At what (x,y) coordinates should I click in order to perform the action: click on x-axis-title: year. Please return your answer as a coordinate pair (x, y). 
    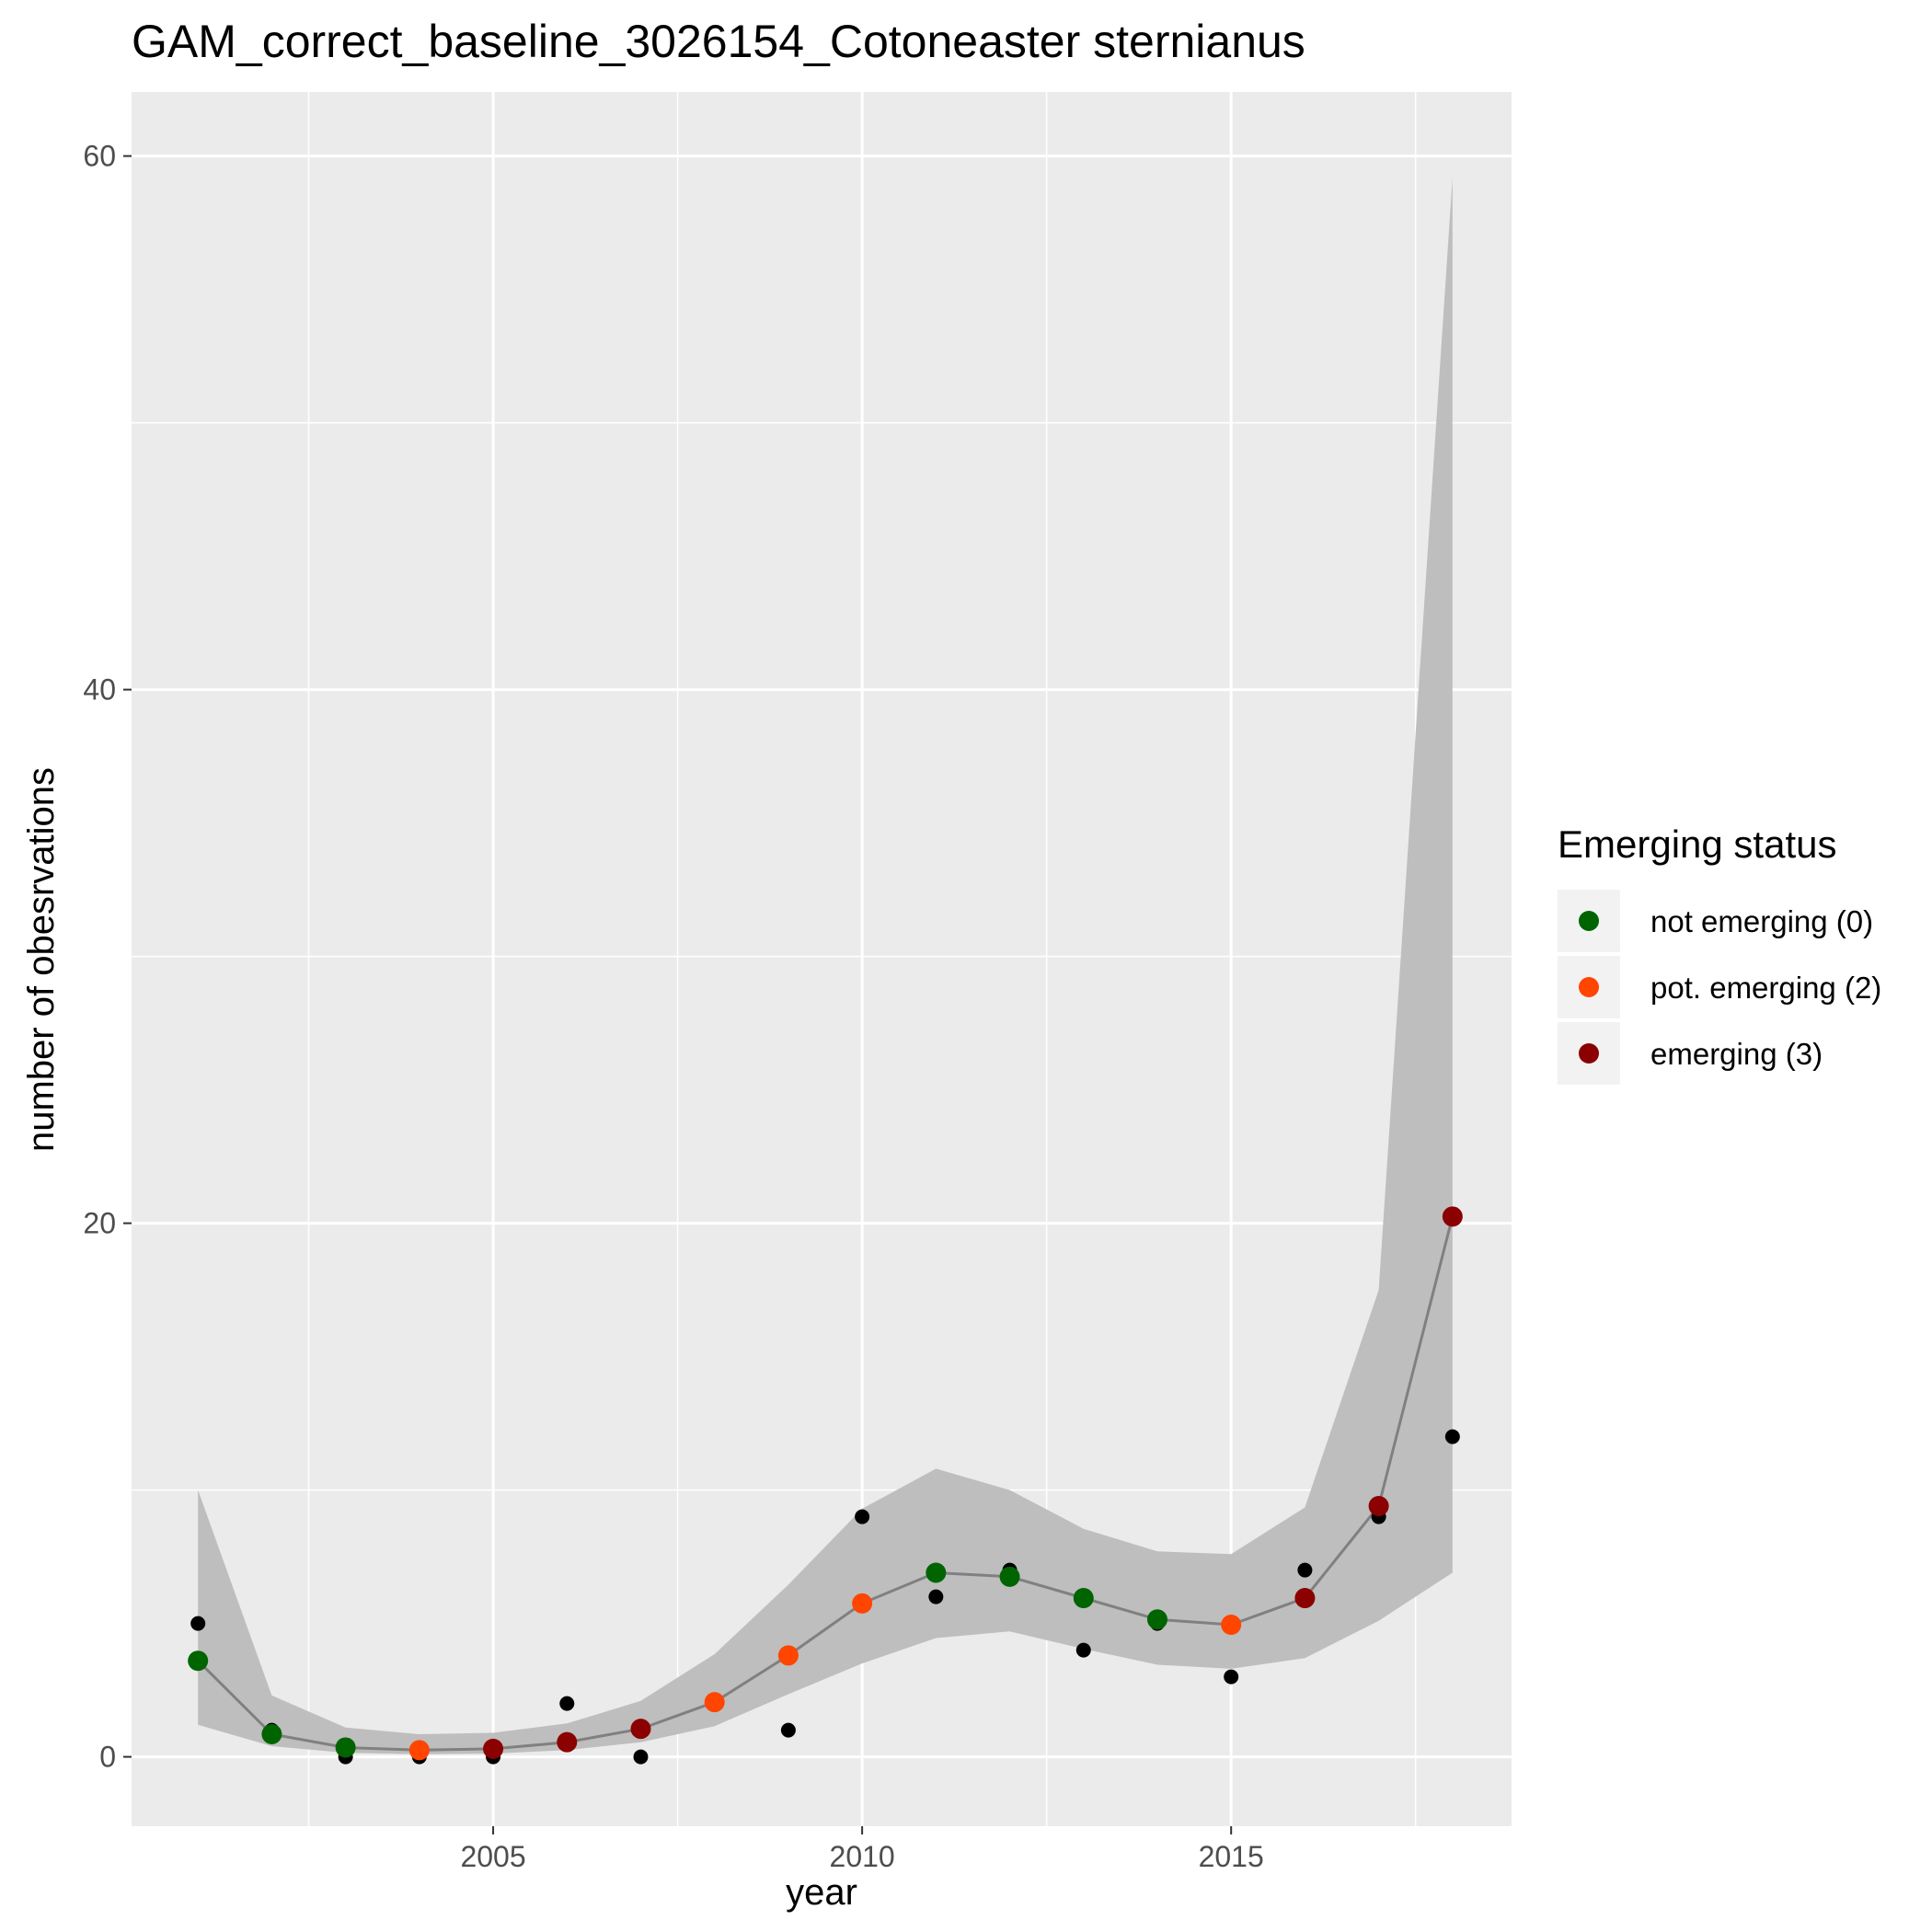
    Looking at the image, I should click on (821, 1892).